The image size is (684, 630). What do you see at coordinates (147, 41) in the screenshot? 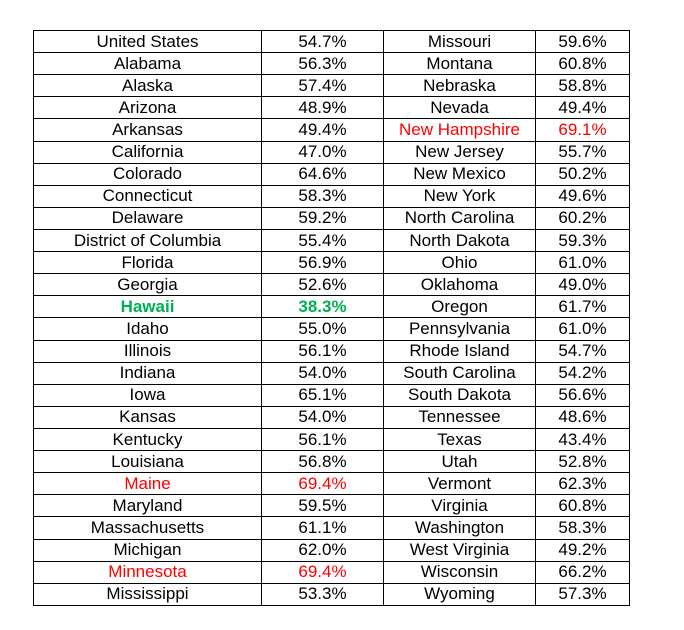
I see `state-name-cell: United States` at bounding box center [147, 41].